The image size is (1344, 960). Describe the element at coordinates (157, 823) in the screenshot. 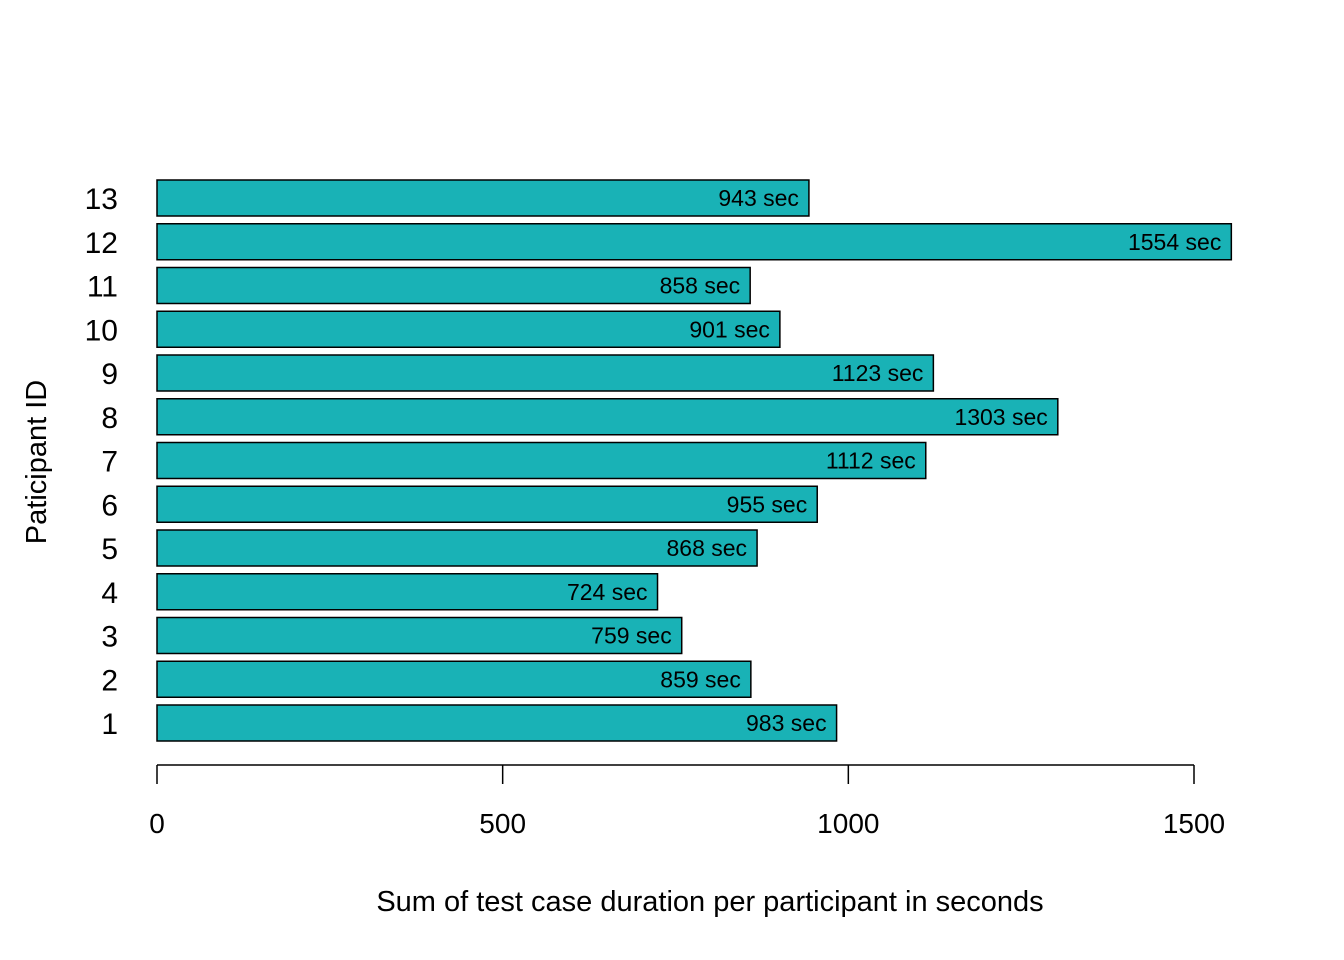

I see `x-tick-label-0: 0` at that location.